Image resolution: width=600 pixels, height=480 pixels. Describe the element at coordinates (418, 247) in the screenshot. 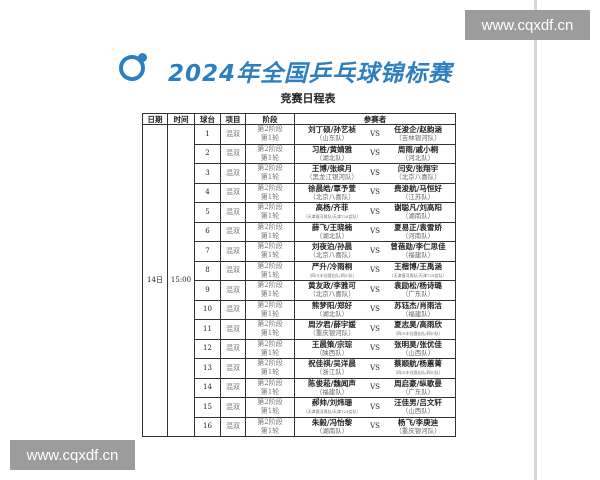

I see `player-names: 曾蓓勋/李仁思佳` at that location.